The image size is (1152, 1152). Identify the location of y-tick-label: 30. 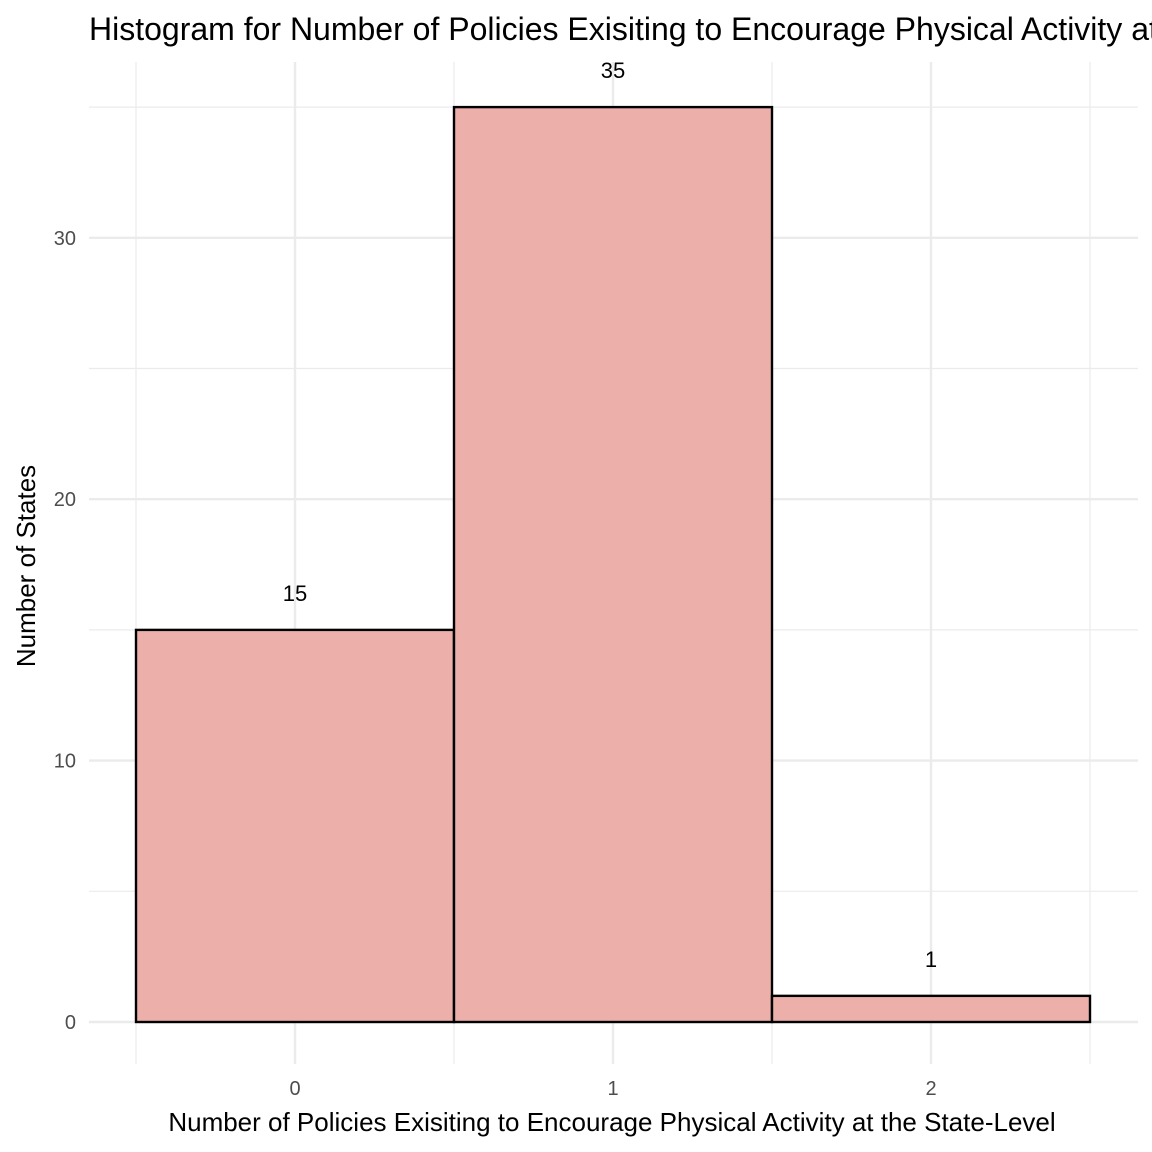
(65, 239).